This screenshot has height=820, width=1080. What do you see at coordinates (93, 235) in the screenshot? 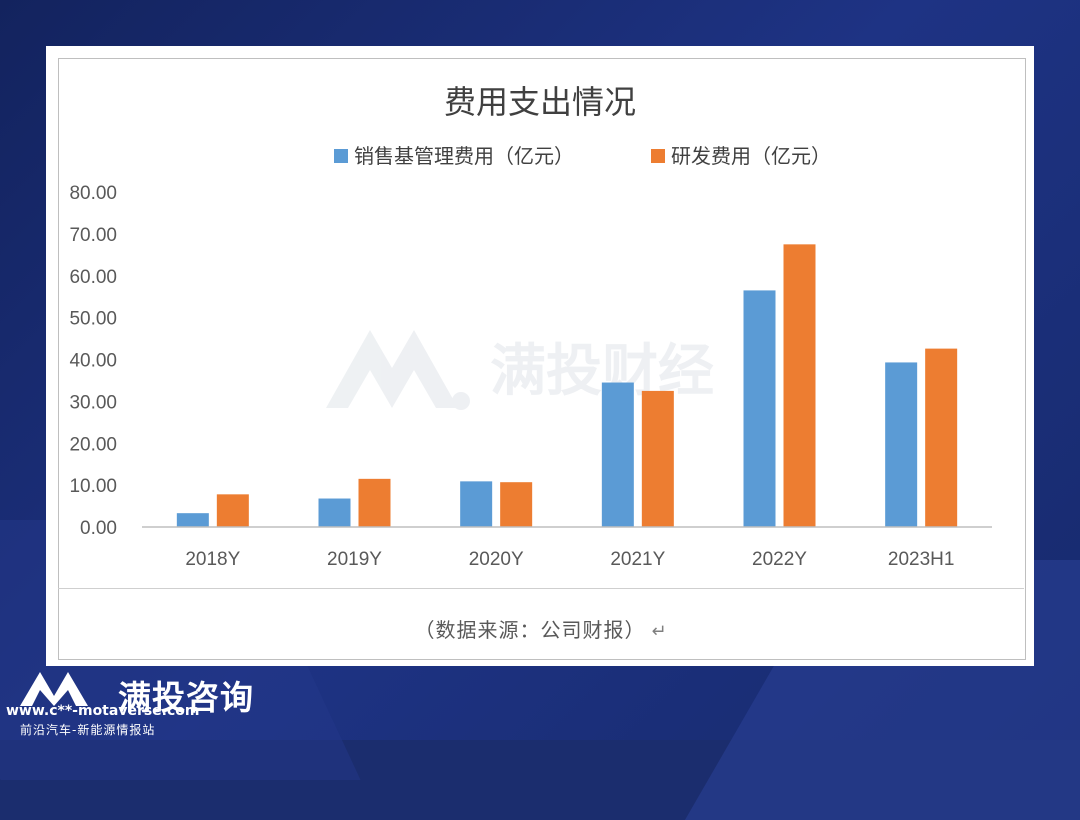
I see `y-tick-label: 70.00` at bounding box center [93, 235].